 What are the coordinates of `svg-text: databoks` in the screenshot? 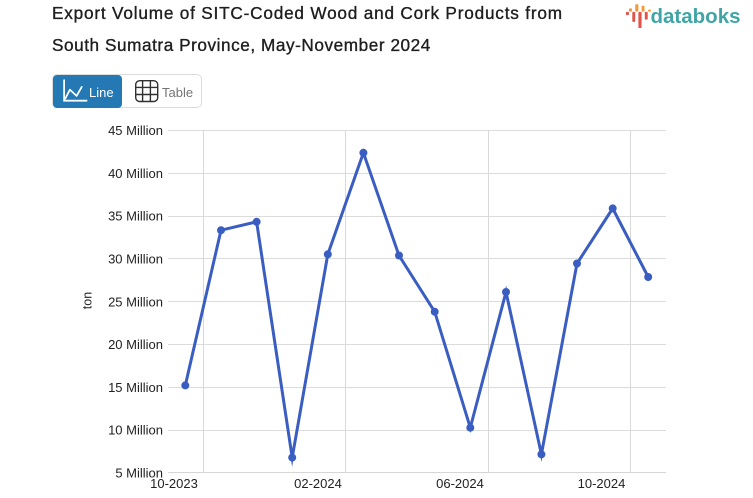 It's located at (696, 16).